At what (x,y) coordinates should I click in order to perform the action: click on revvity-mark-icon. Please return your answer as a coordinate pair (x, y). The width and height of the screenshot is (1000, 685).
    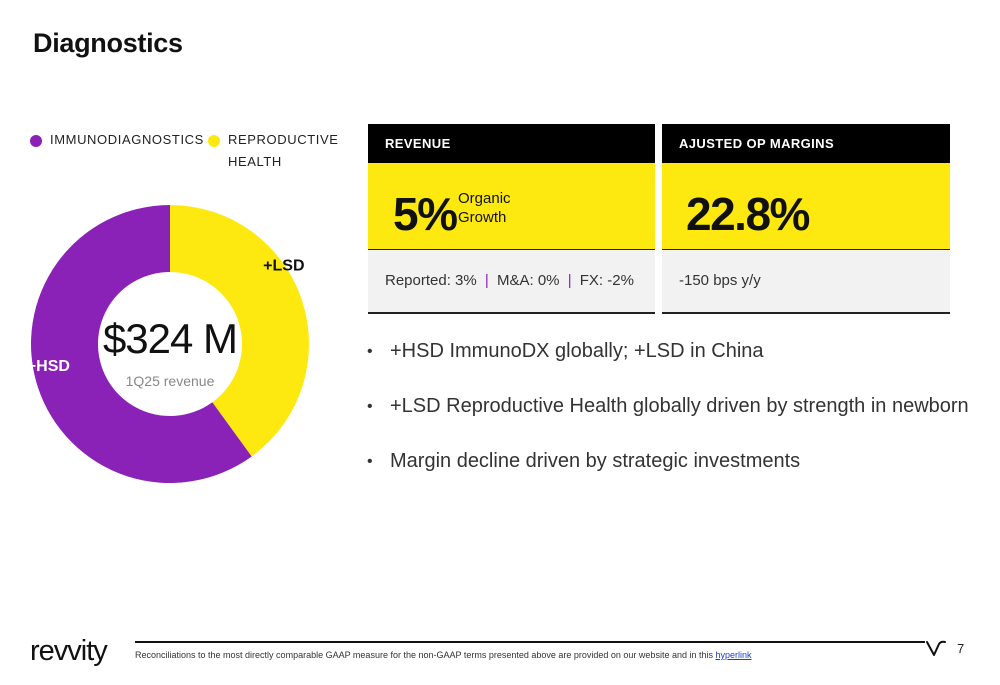
    Looking at the image, I should click on (936, 648).